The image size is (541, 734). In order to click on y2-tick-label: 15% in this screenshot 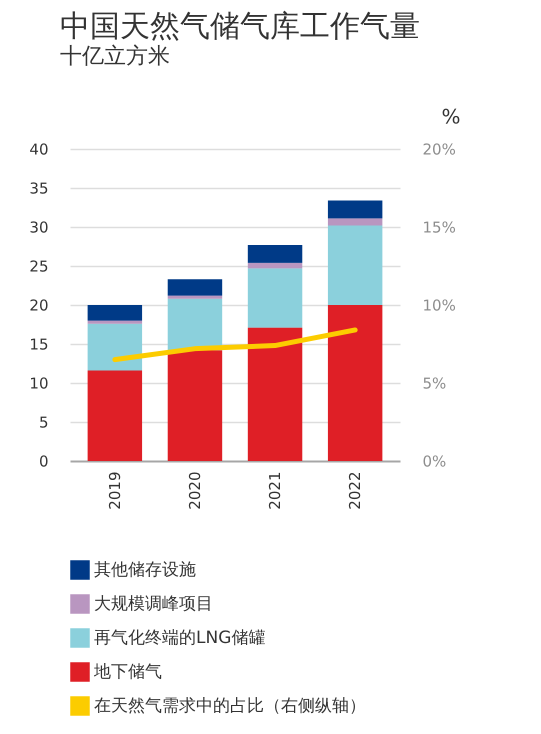, I will do `click(439, 227)`.